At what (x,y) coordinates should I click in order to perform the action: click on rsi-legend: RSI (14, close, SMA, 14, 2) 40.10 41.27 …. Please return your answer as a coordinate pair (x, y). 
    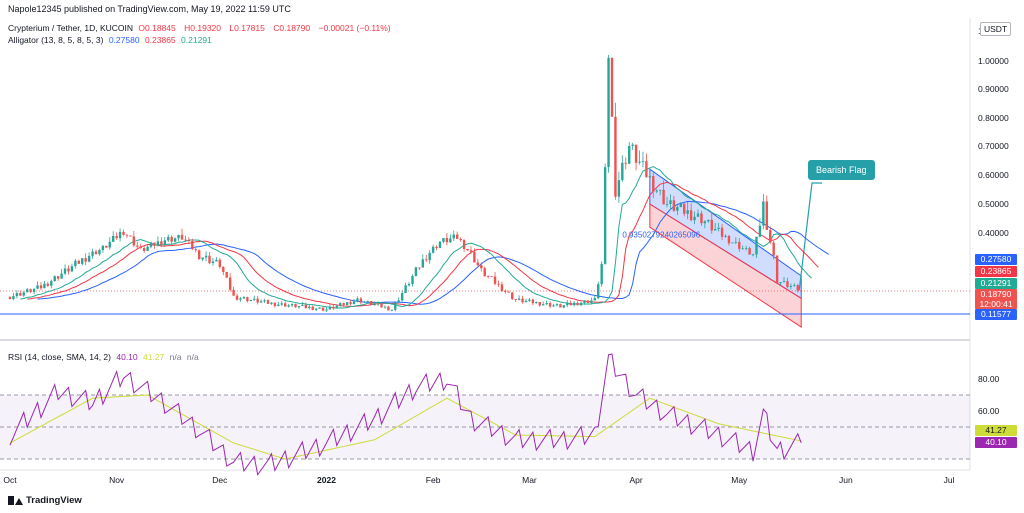
    Looking at the image, I should click on (105, 357).